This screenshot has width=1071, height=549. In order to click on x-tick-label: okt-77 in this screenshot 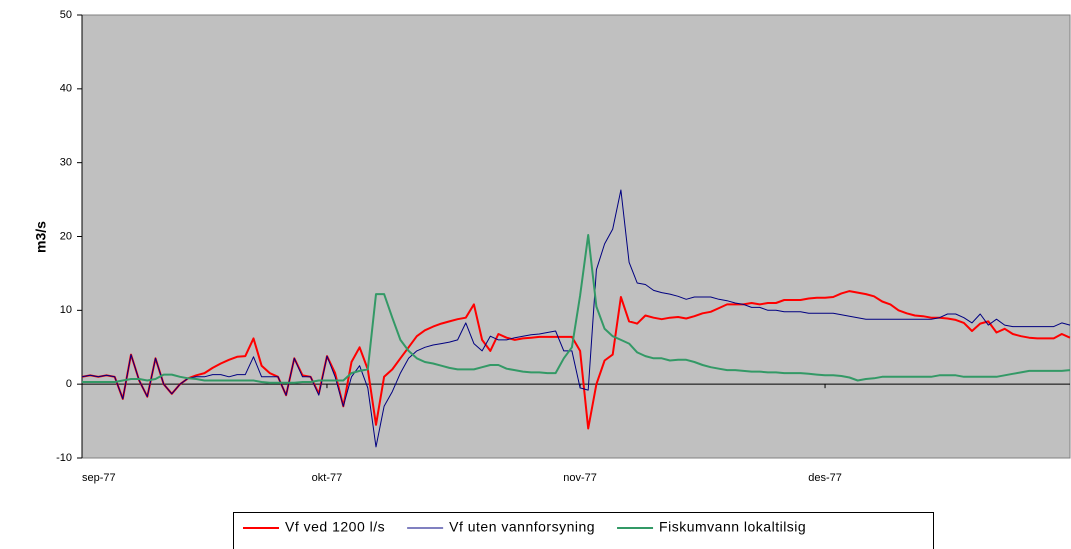, I will do `click(327, 478)`.